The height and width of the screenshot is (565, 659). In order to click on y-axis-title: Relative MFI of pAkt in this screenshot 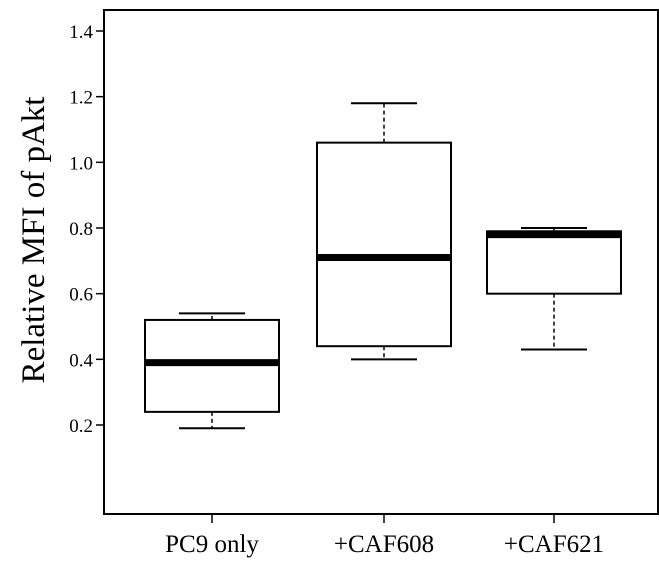, I will do `click(34, 240)`.